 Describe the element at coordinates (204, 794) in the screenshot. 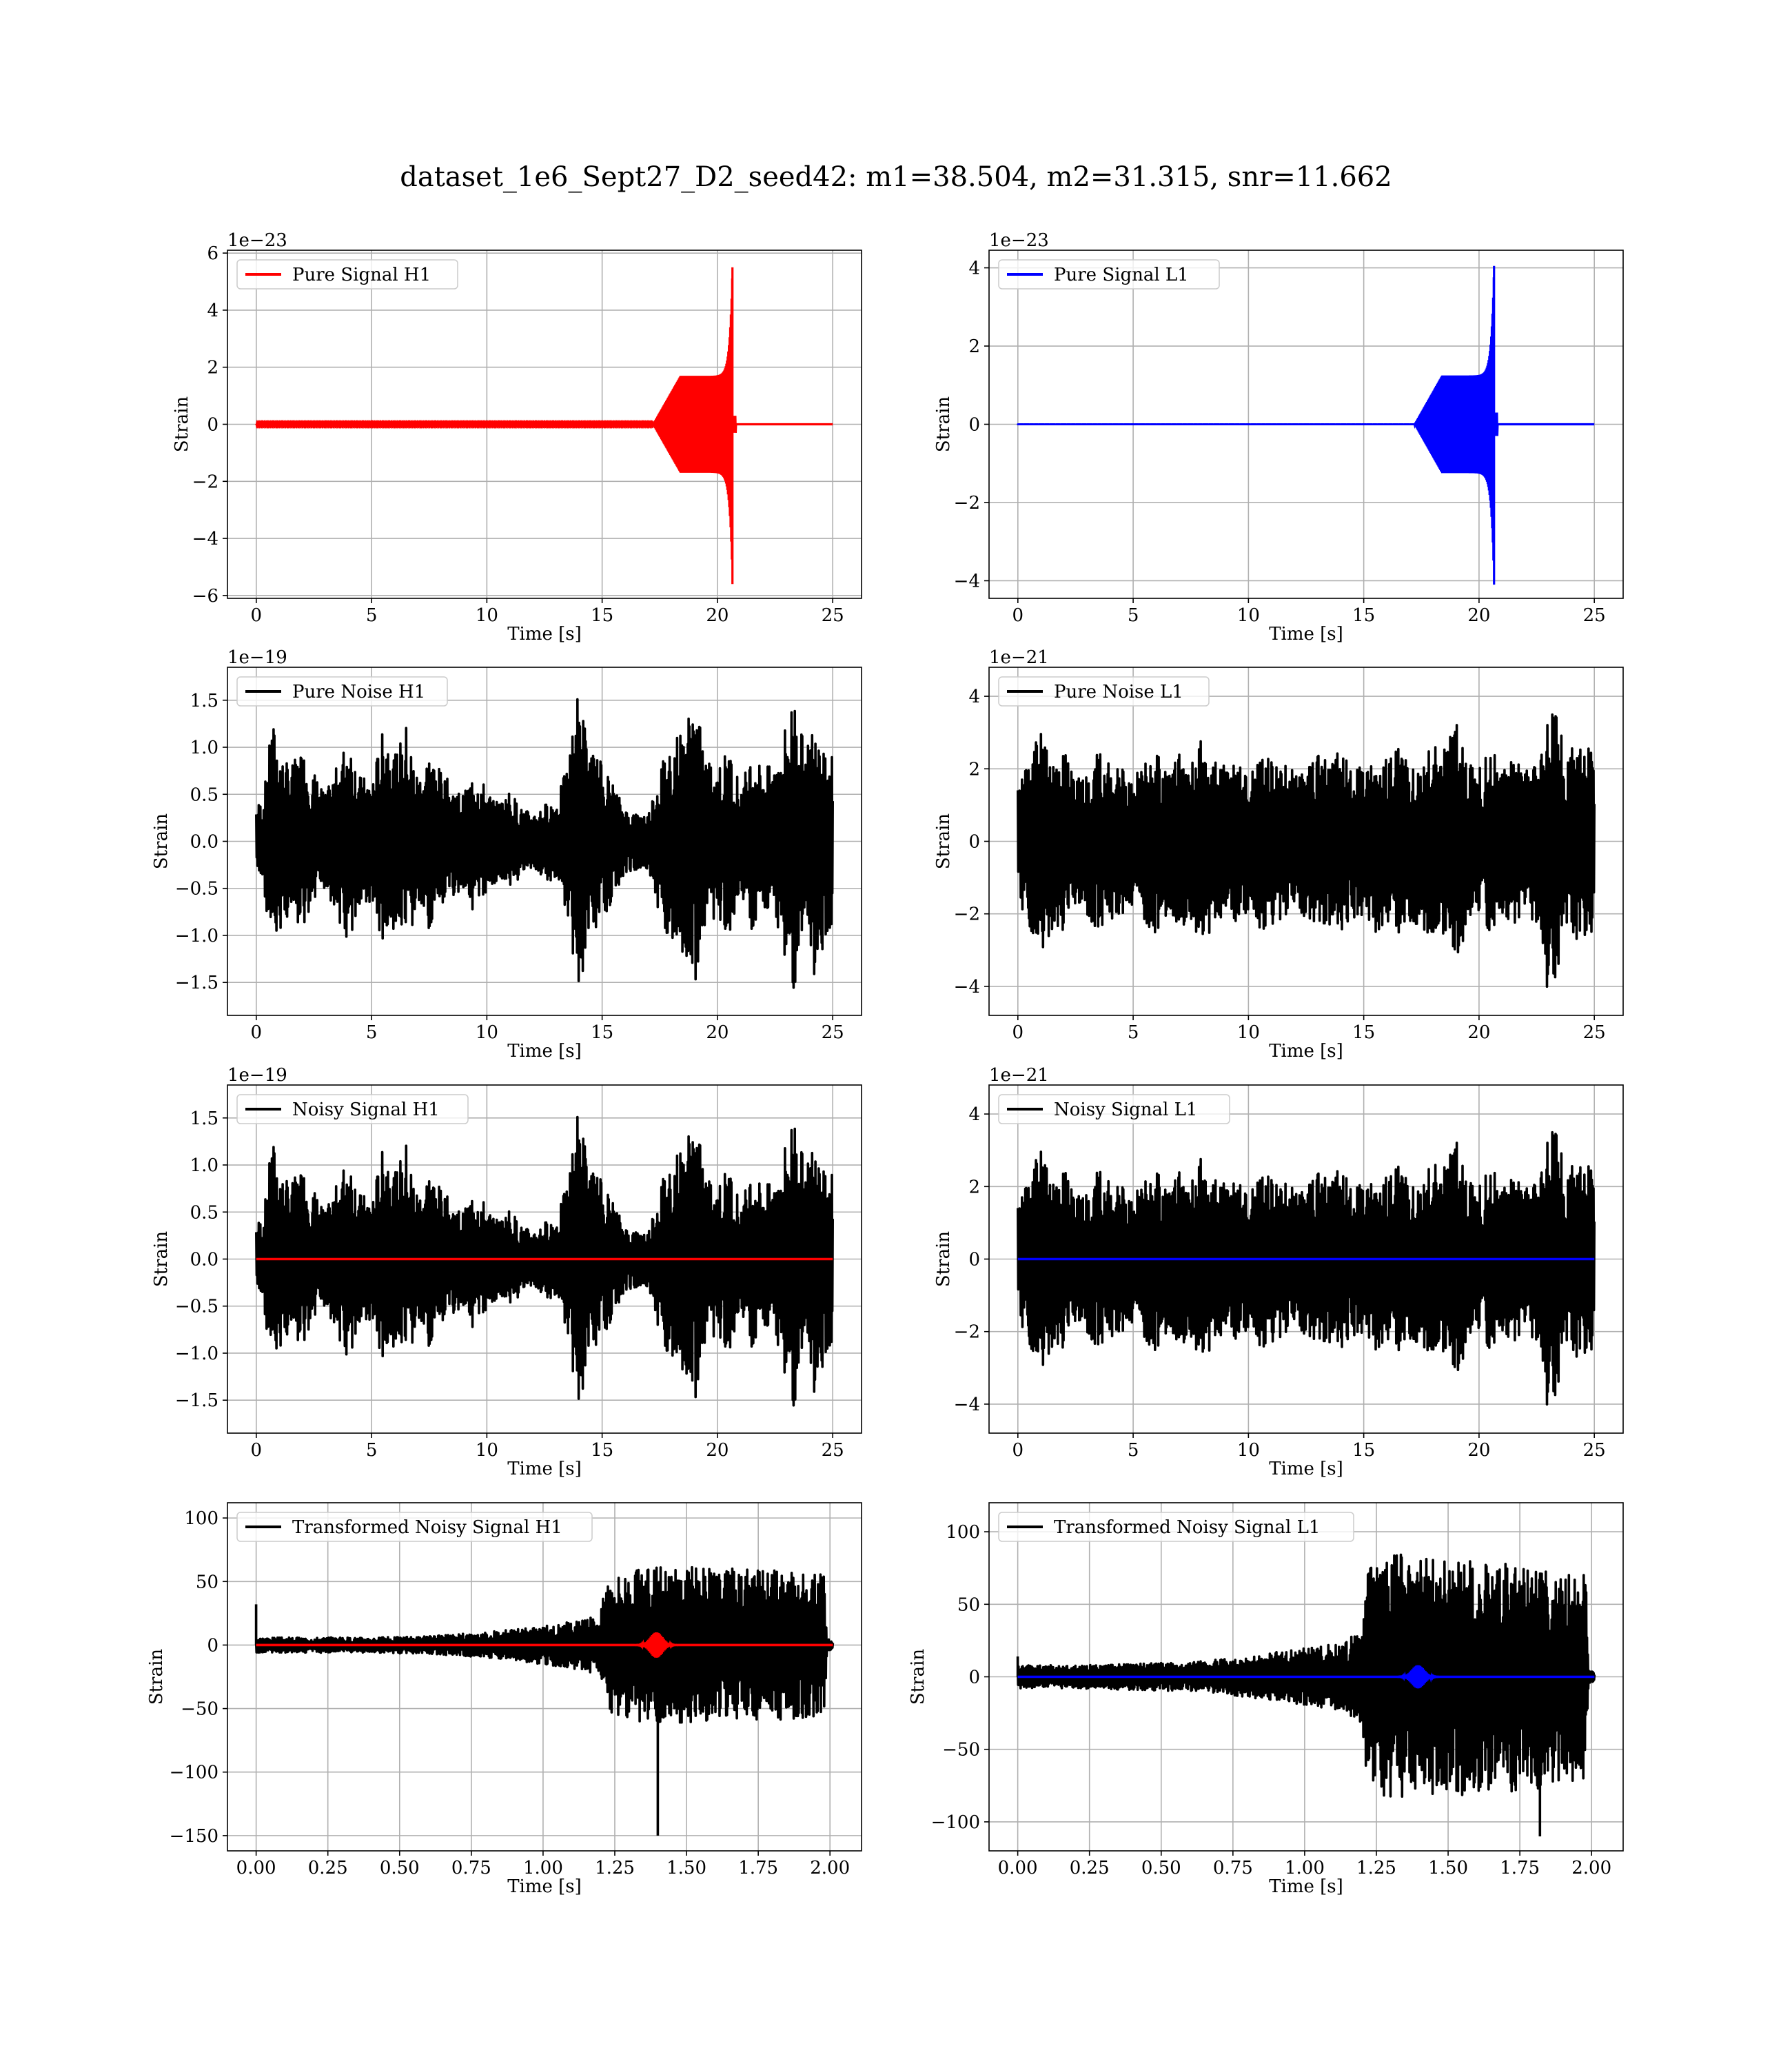

I see `y-tick-label: 0.5` at that location.